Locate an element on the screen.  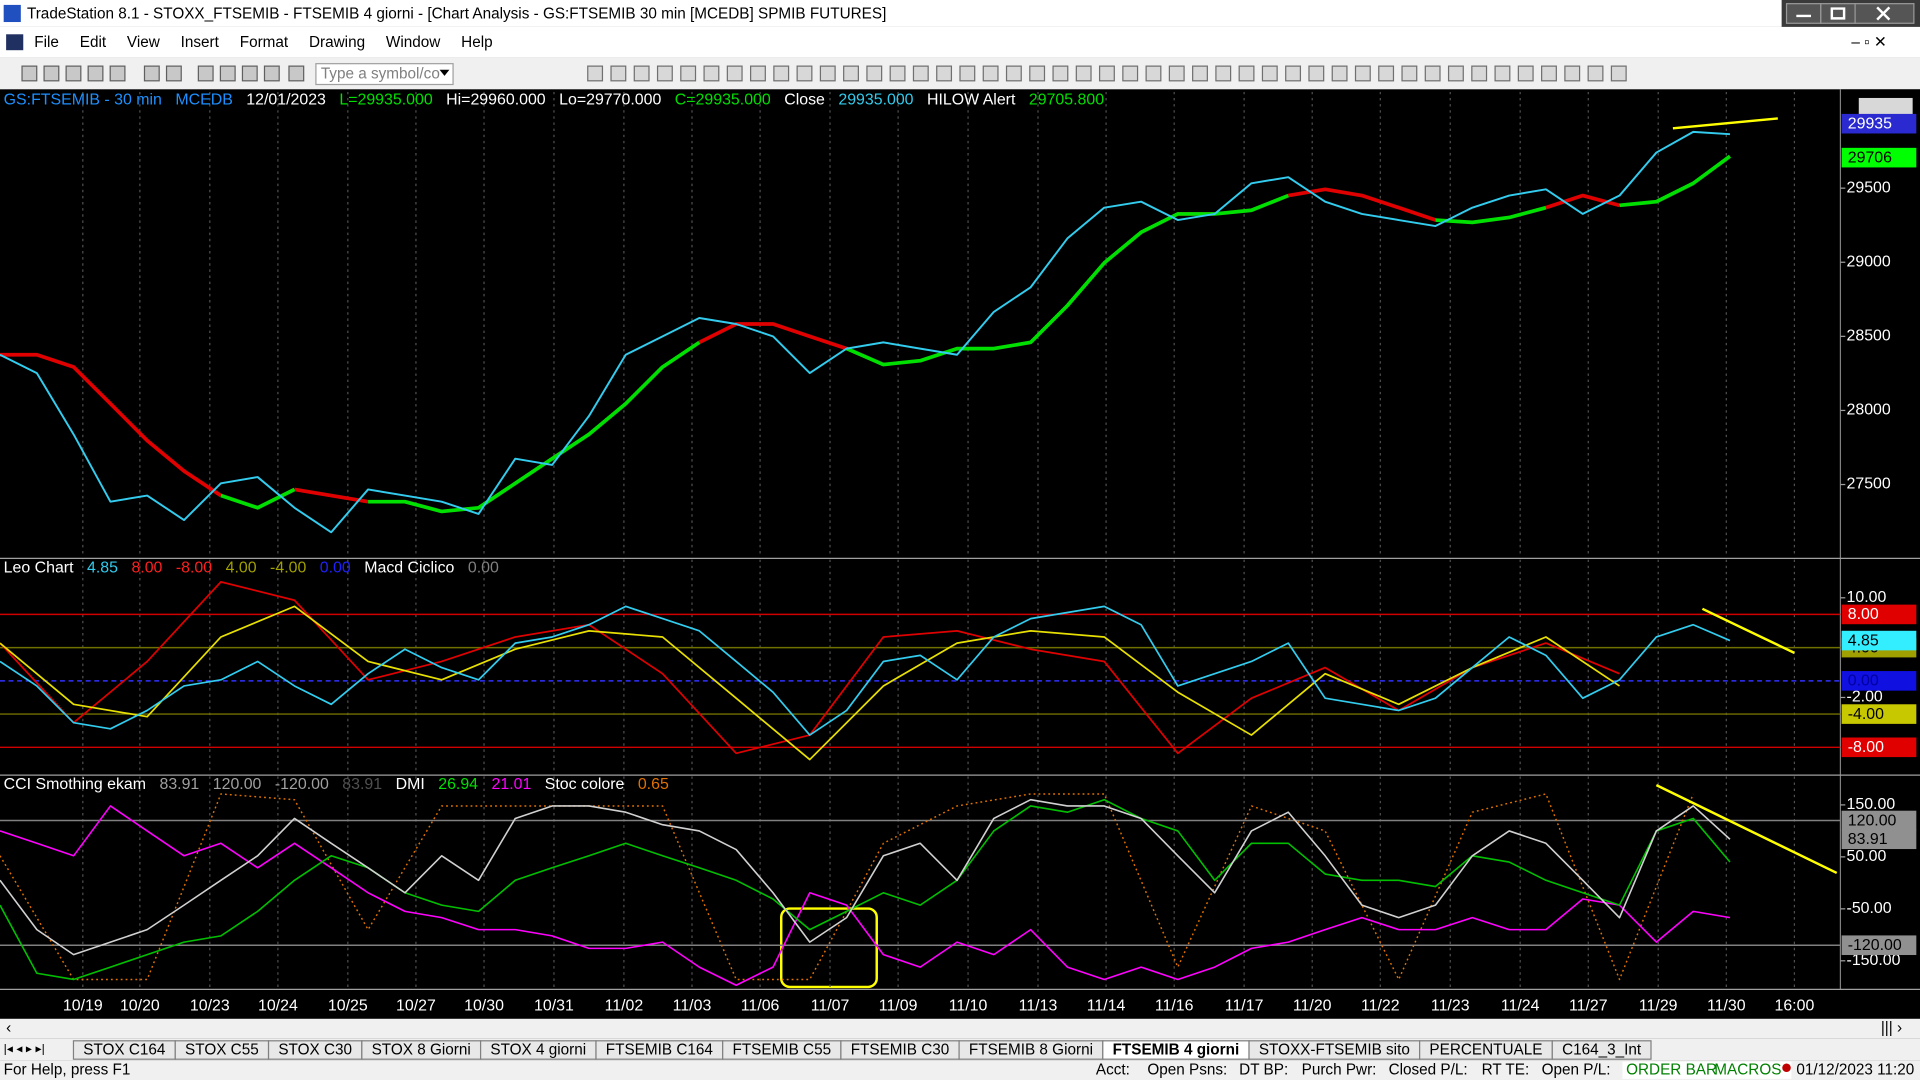
menu-item: Help is located at coordinates (476, 42).